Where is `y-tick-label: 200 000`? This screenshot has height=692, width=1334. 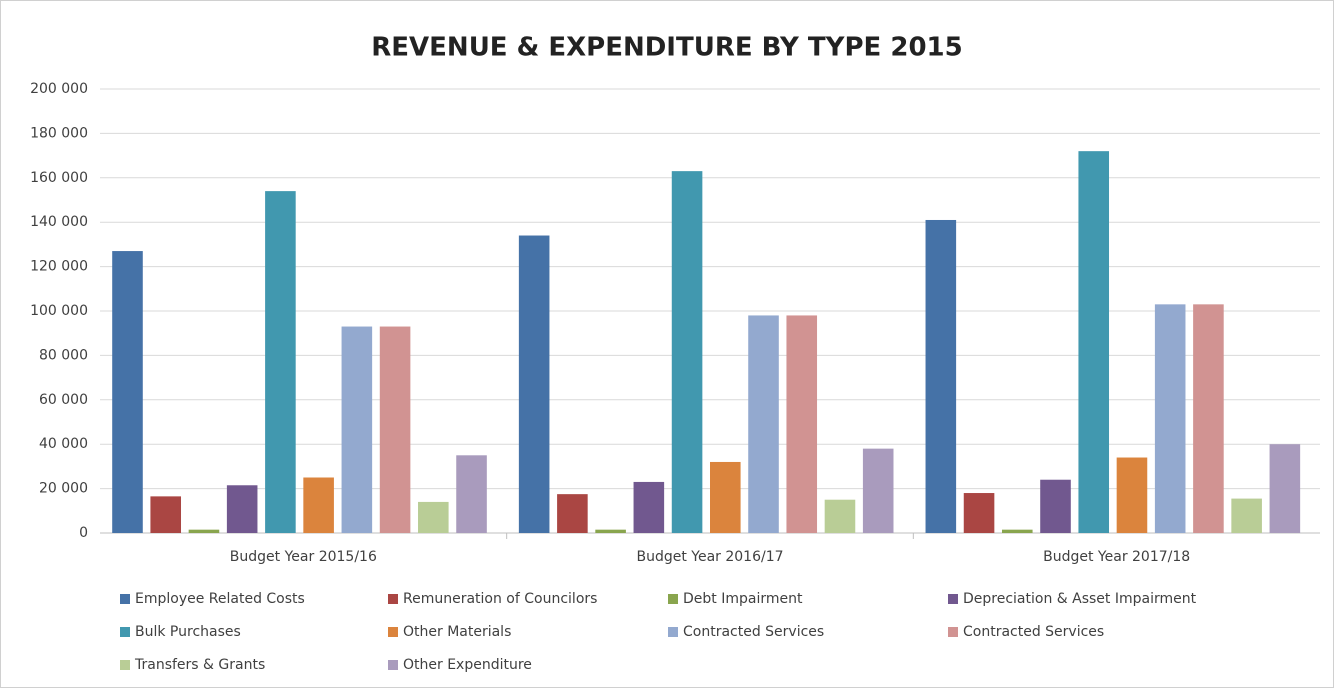 y-tick-label: 200 000 is located at coordinates (59, 89).